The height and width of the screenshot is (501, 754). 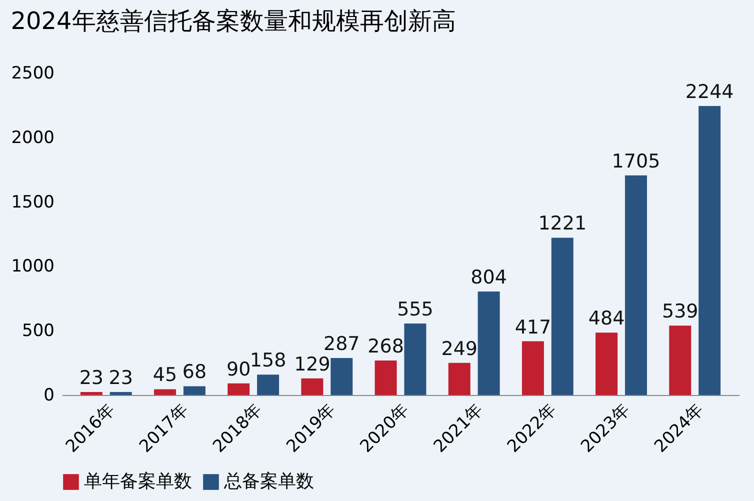 I want to click on chart-title: 2024年慈善信托备案数量和规模再创新高, so click(x=233, y=21).